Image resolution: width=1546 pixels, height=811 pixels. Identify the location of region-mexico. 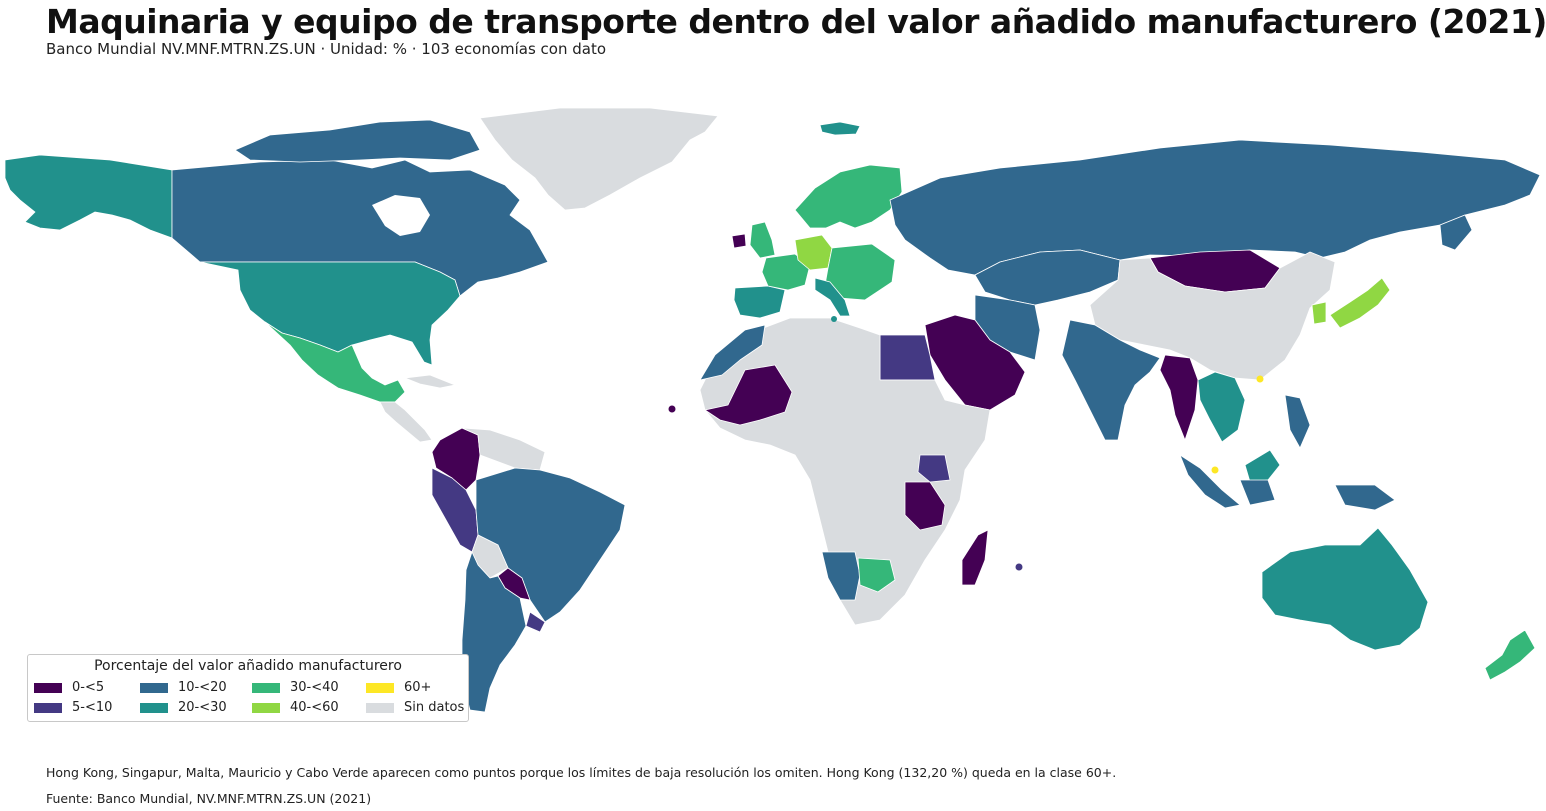
(335, 362).